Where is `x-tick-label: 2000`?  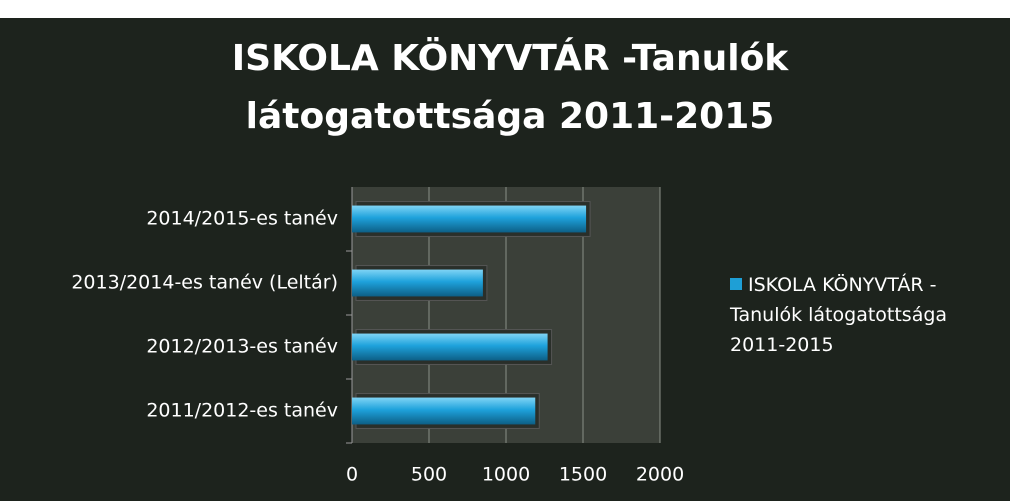
x-tick-label: 2000 is located at coordinates (660, 475).